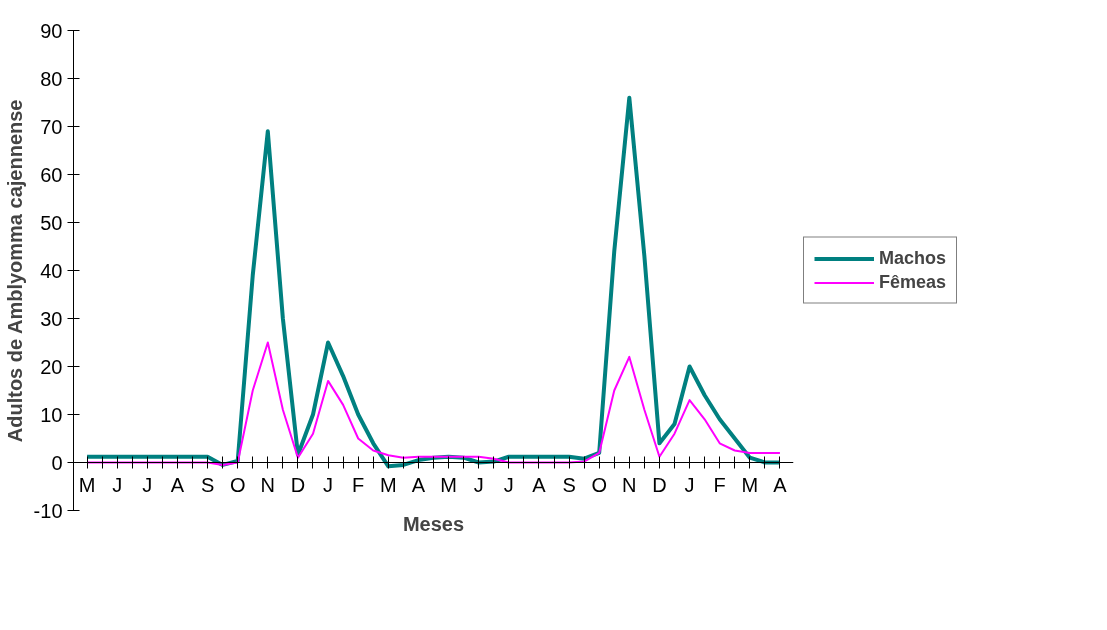 The height and width of the screenshot is (630, 1107). Describe the element at coordinates (51, 318) in the screenshot. I see `y-tick-label: 30` at that location.